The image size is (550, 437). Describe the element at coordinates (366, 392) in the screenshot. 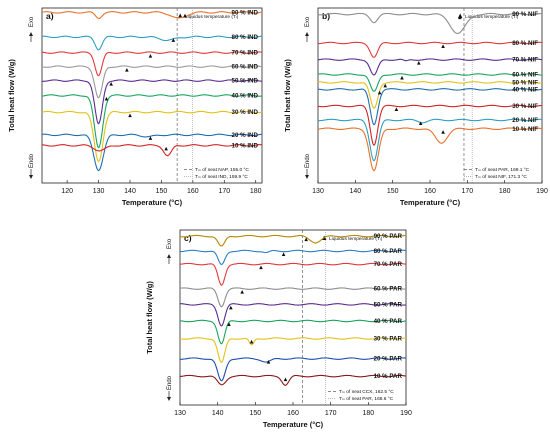

I see `reference-legend-label: Tₘ of neat CCX, 162.5 °C` at that location.